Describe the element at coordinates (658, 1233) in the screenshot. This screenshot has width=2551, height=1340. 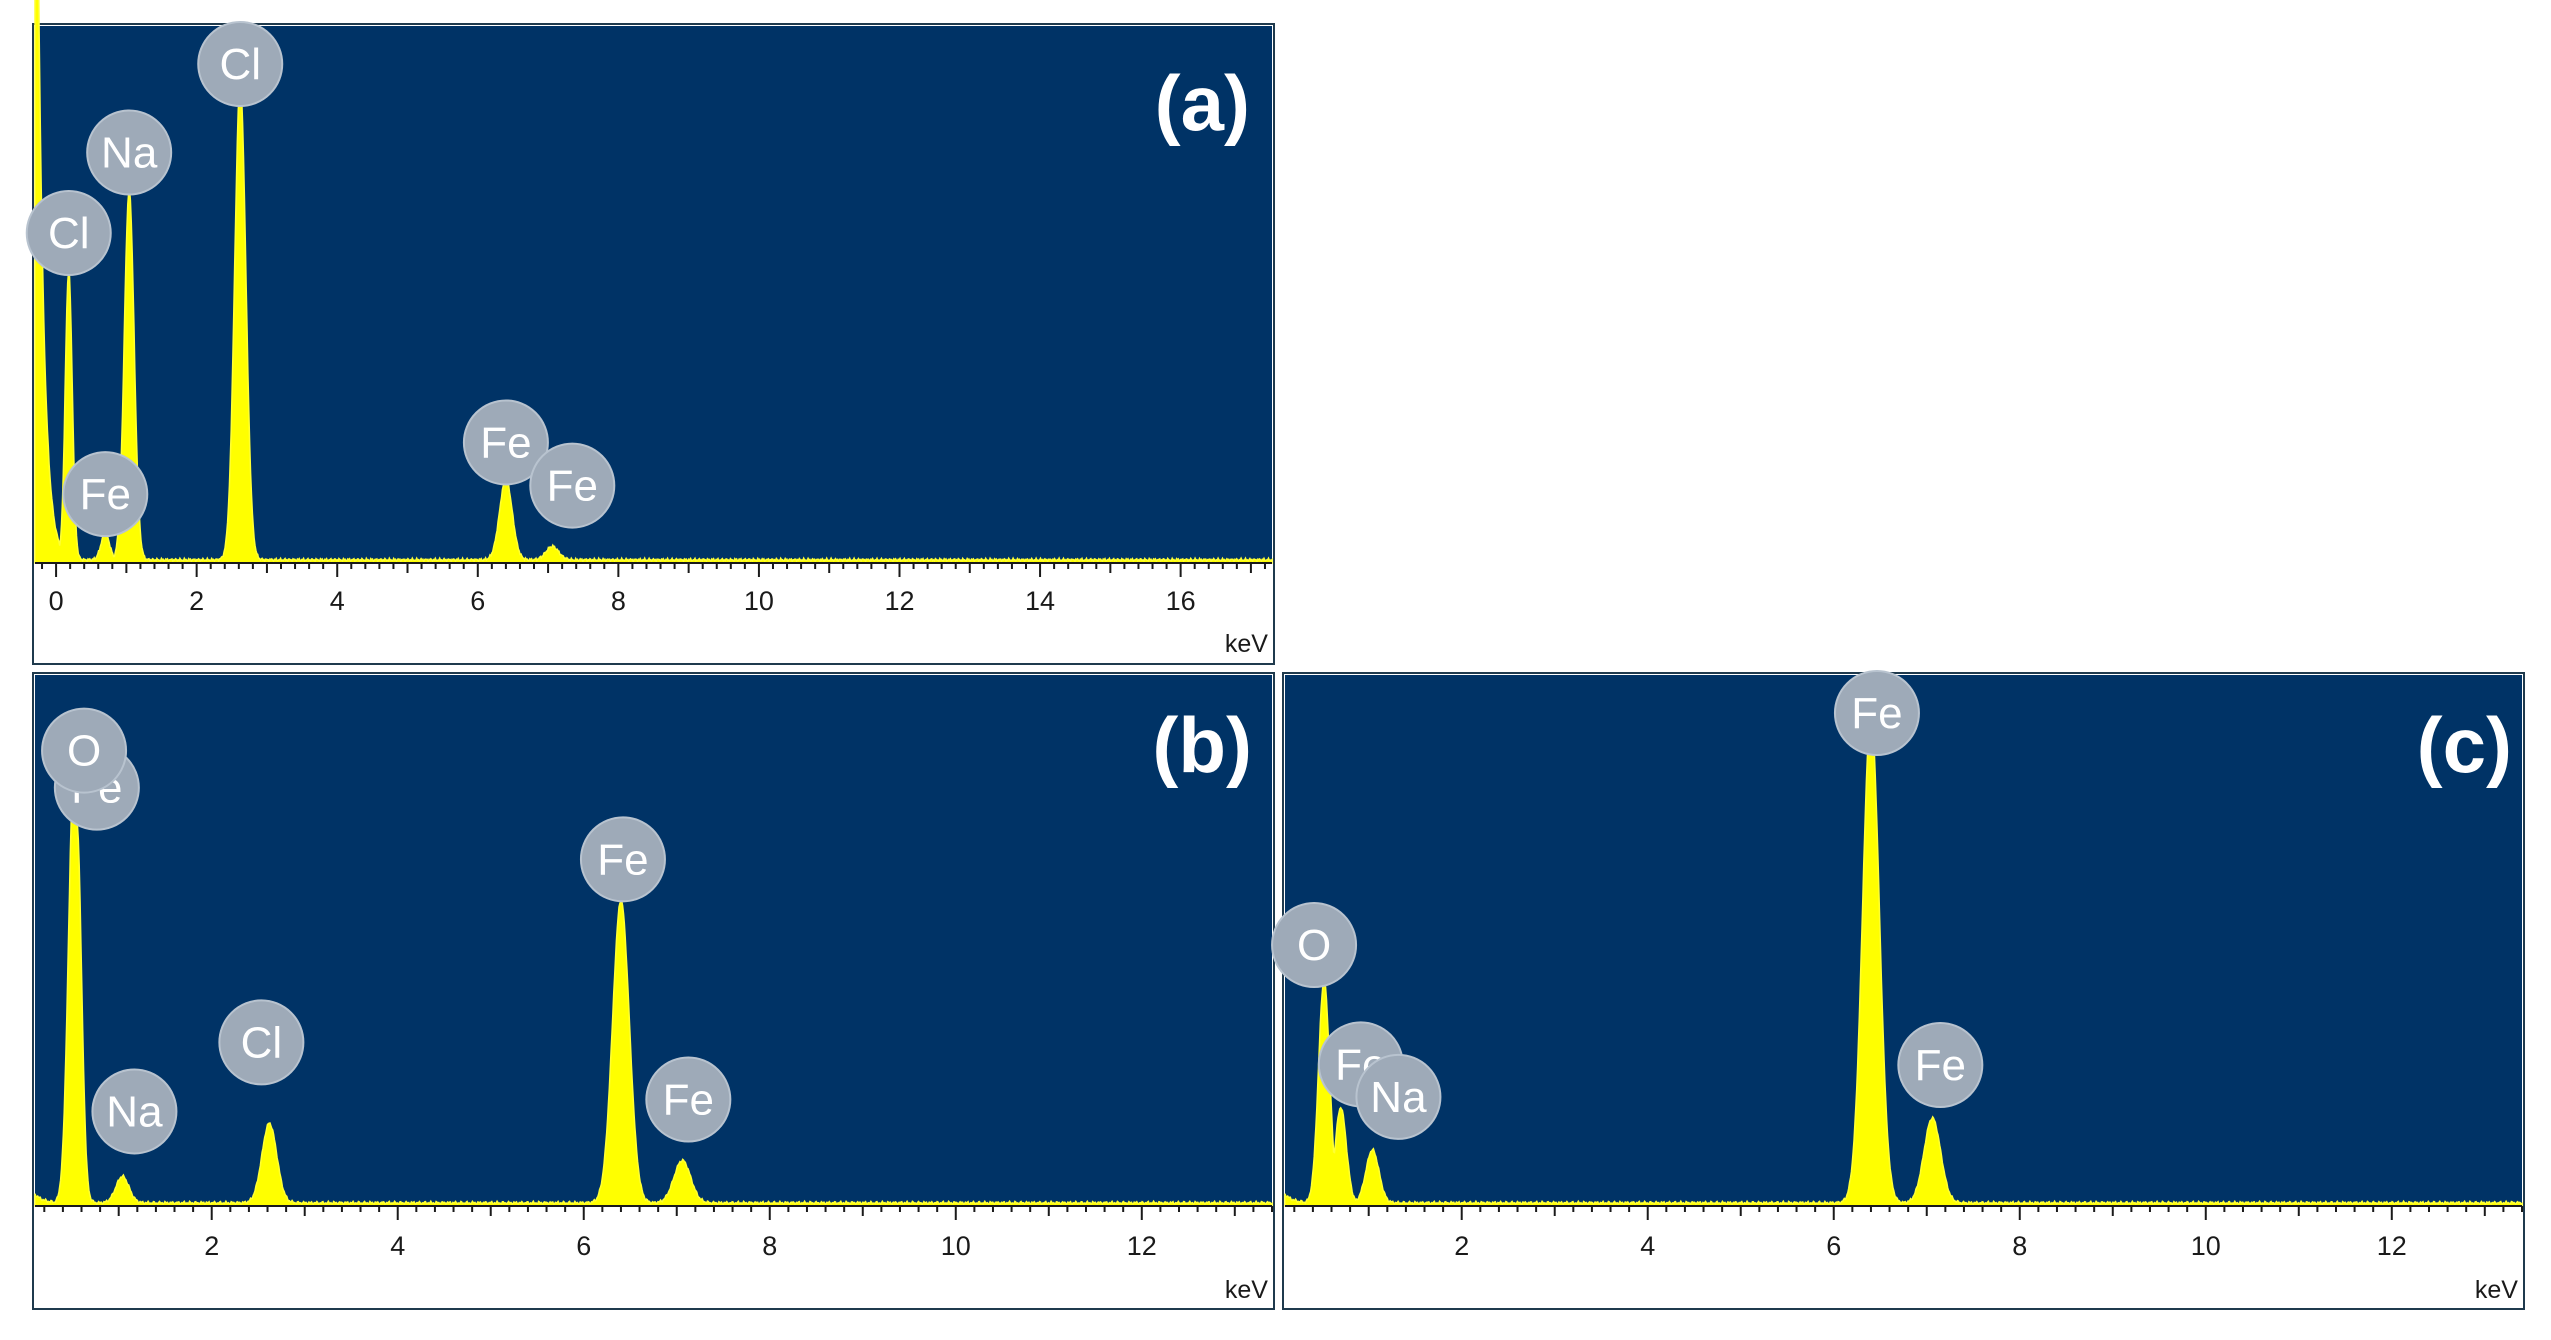
I see `panel-b-ticks: 2 4 6 8 10 12` at that location.